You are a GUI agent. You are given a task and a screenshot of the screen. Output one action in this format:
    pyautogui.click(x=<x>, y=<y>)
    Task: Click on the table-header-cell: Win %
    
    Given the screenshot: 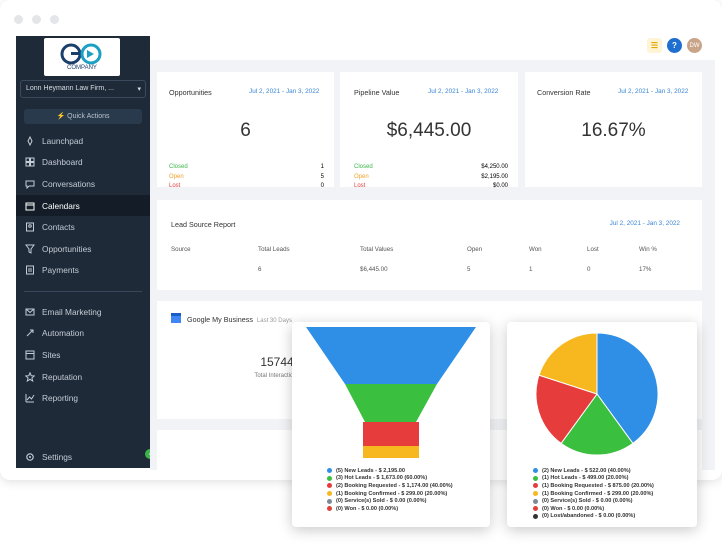 What is the action you would take?
    pyautogui.click(x=648, y=249)
    